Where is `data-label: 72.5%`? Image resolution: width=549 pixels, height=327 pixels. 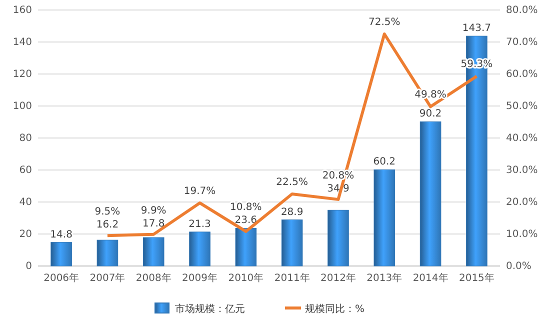 data-label: 72.5% is located at coordinates (384, 22).